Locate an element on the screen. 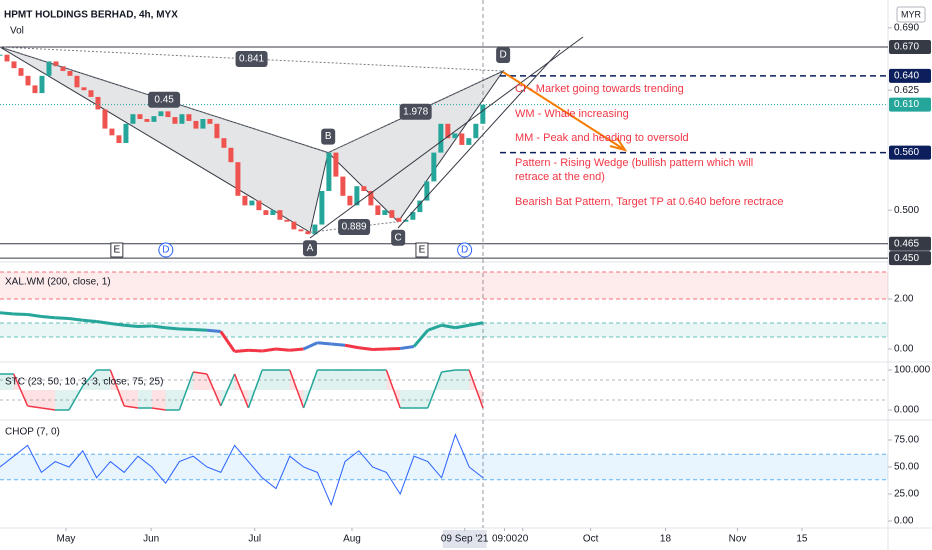 This screenshot has width=932, height=550. time-cursor-box is located at coordinates (464, 539).